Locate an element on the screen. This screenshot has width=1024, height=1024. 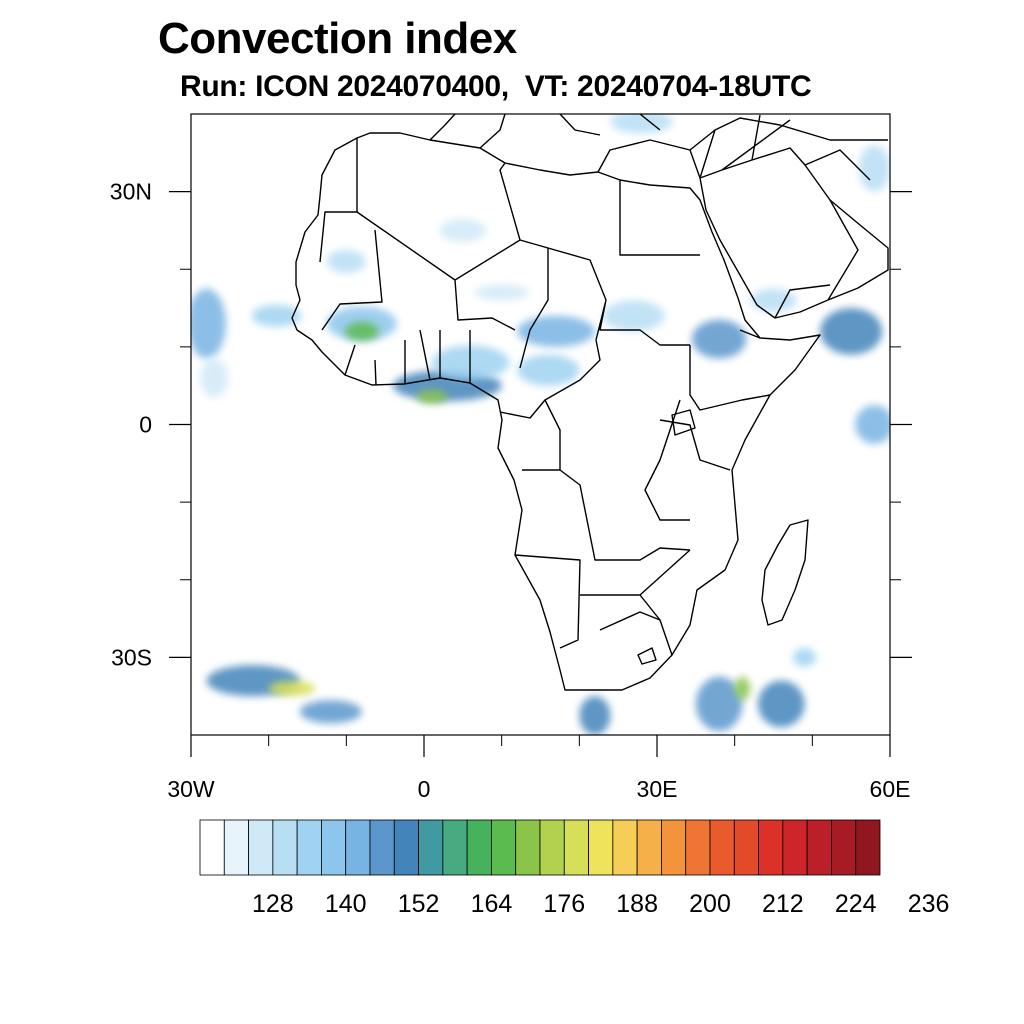
x-tick-label-1: 0 is located at coordinates (424, 789).